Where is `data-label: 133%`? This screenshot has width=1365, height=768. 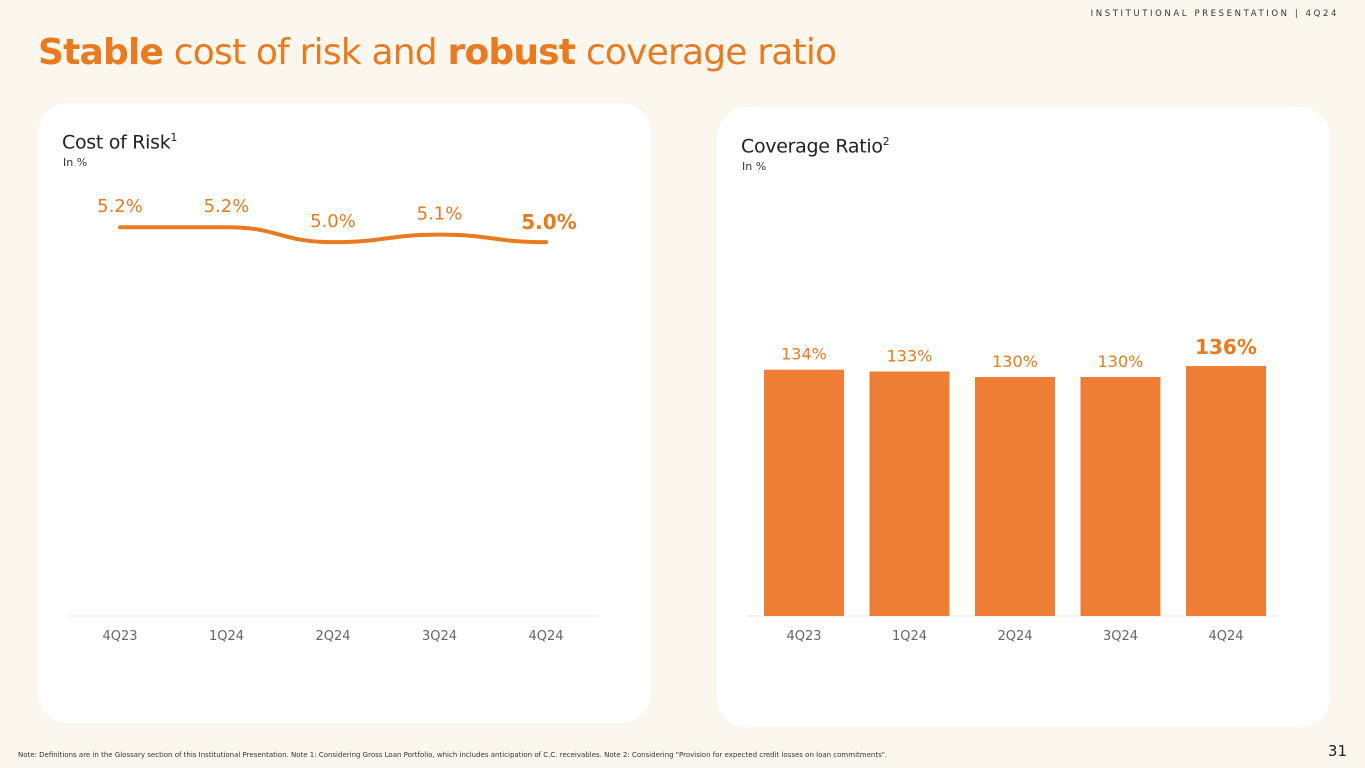
data-label: 133% is located at coordinates (910, 356).